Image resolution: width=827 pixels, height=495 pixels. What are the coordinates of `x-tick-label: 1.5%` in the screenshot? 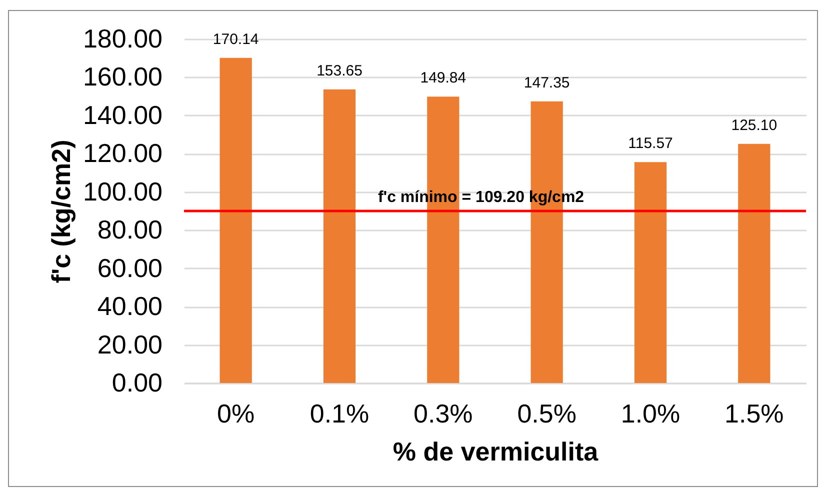 It's located at (754, 413).